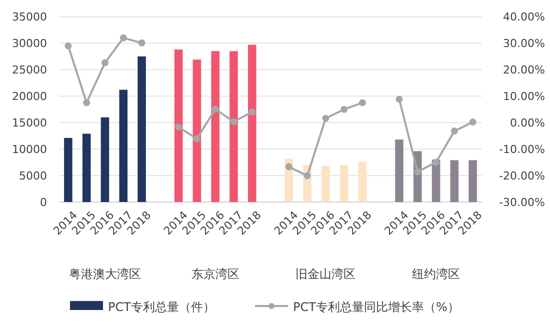 Image resolution: width=550 pixels, height=330 pixels. I want to click on y2-tick-label: 40.00%, so click(524, 17).